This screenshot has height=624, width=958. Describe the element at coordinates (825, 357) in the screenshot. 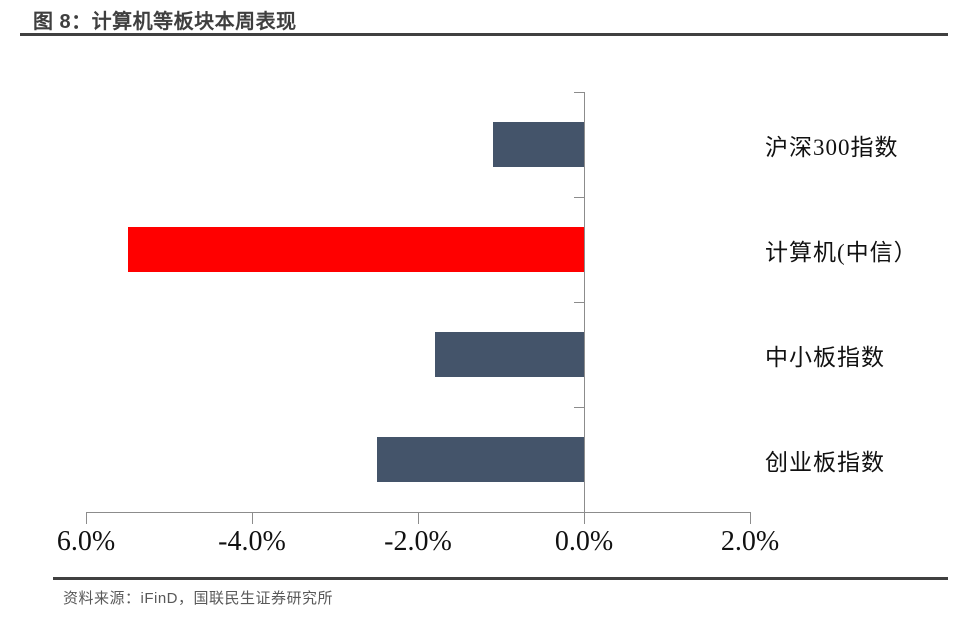

I see `category-label: 中小板指数` at that location.